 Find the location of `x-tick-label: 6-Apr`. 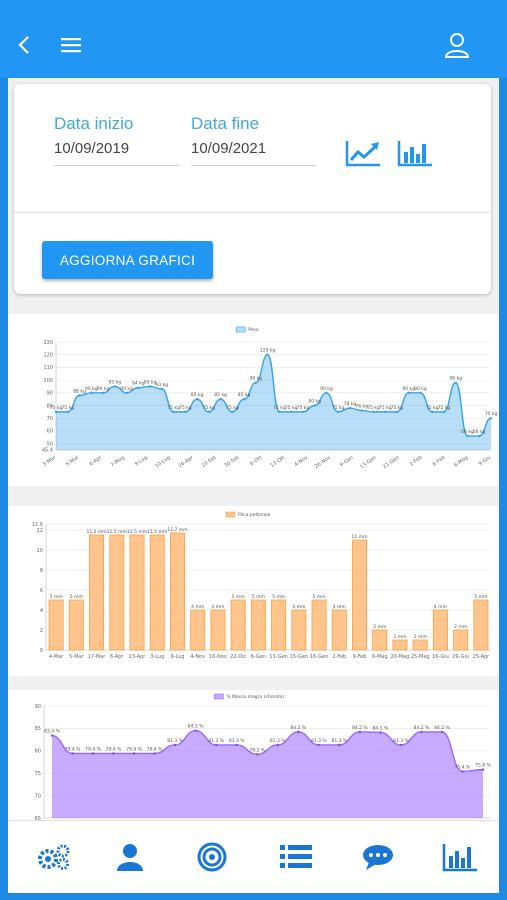

x-tick-label: 6-Apr is located at coordinates (95, 460).